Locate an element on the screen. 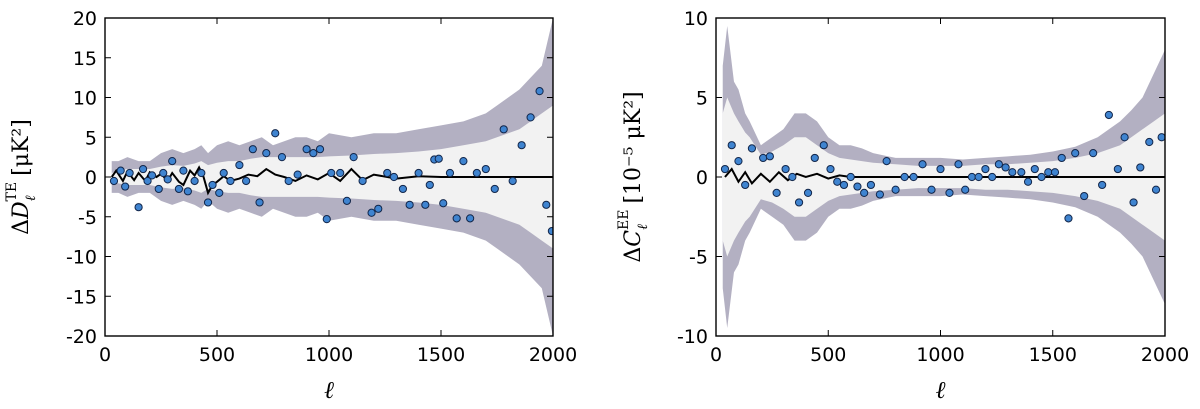 The height and width of the screenshot is (409, 1200). y-tick-label: 15 is located at coordinates (85, 59).